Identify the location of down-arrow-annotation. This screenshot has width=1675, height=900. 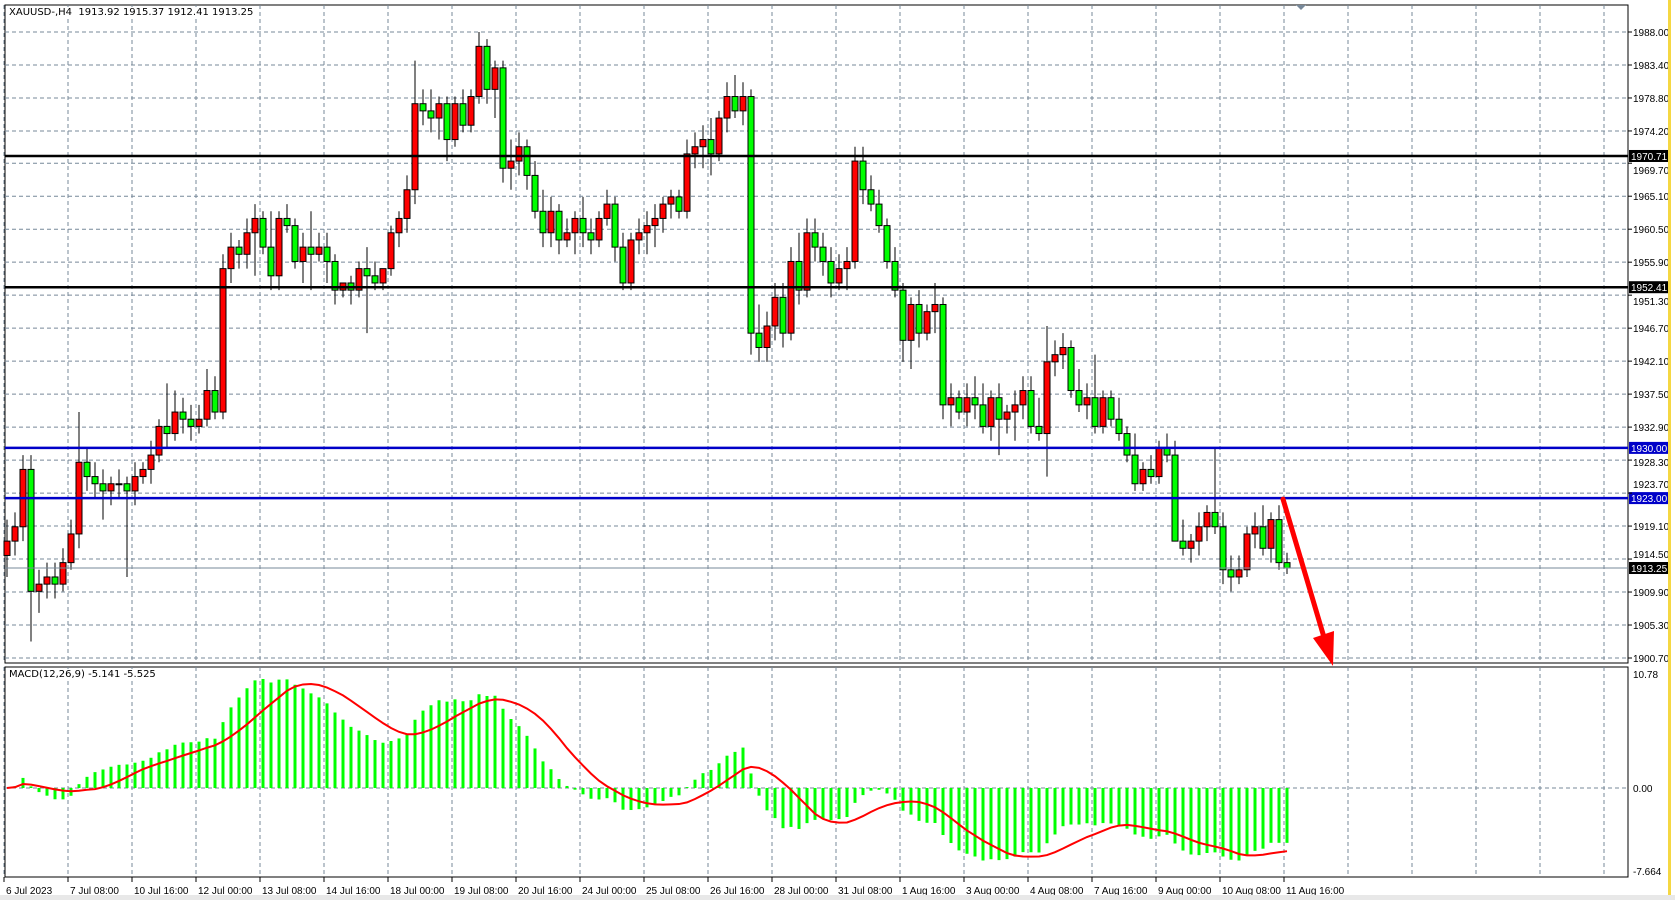
(1307, 581).